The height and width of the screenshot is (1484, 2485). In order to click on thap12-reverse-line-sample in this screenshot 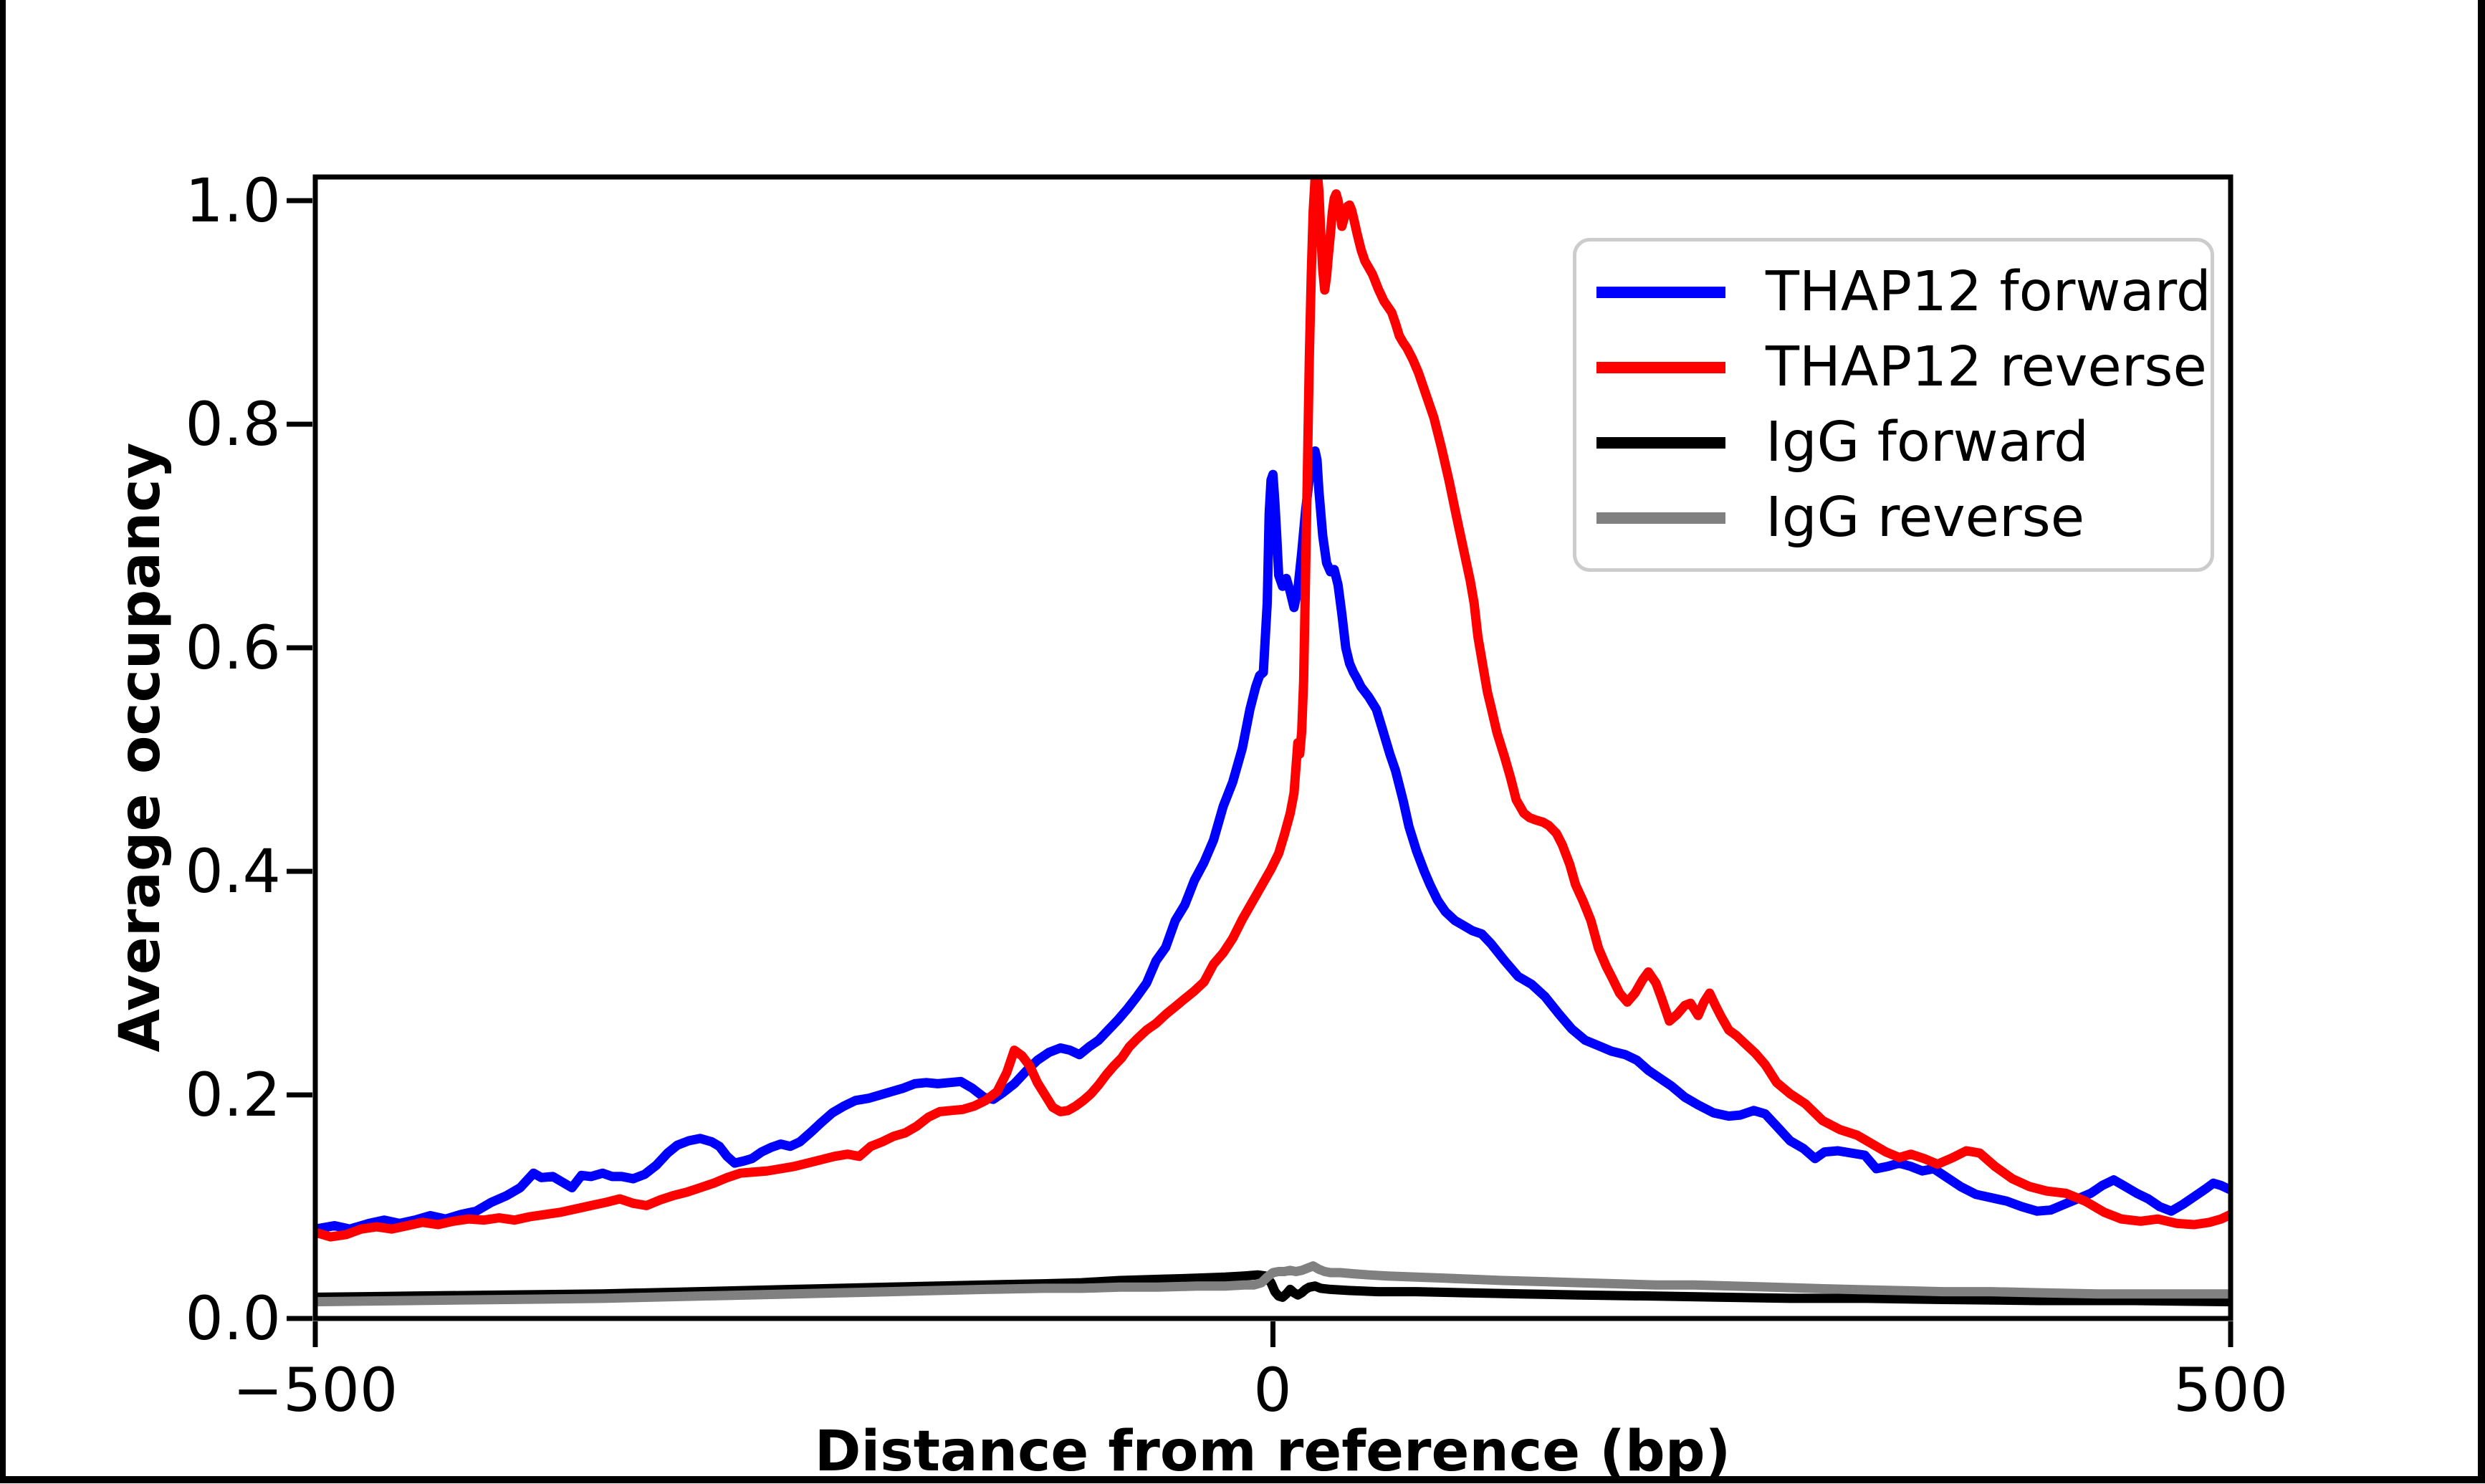, I will do `click(1660, 367)`.